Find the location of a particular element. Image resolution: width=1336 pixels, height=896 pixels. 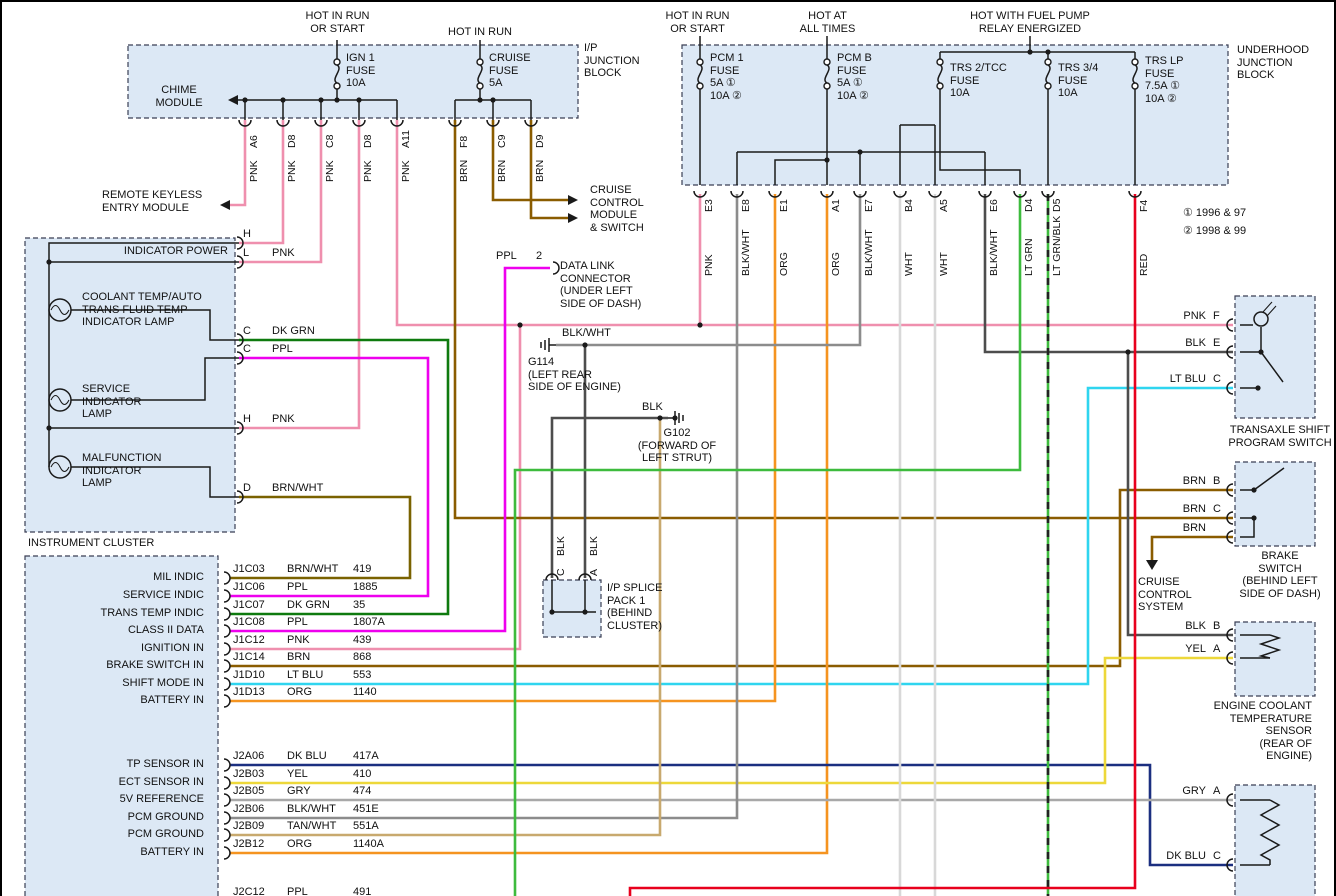

pcm-cavity: J2C12 is located at coordinates (249, 891).